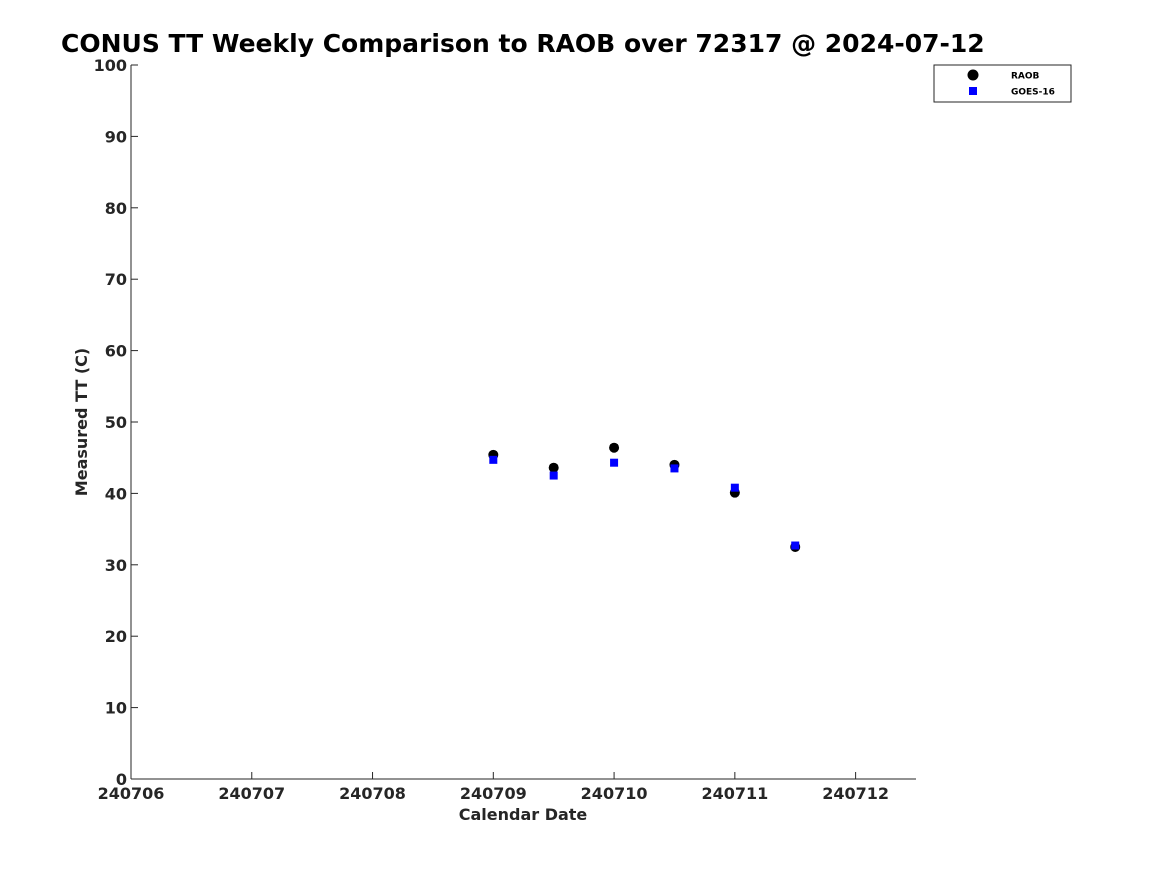 This screenshot has width=1167, height=875. I want to click on x-tick-label: 240711, so click(734, 793).